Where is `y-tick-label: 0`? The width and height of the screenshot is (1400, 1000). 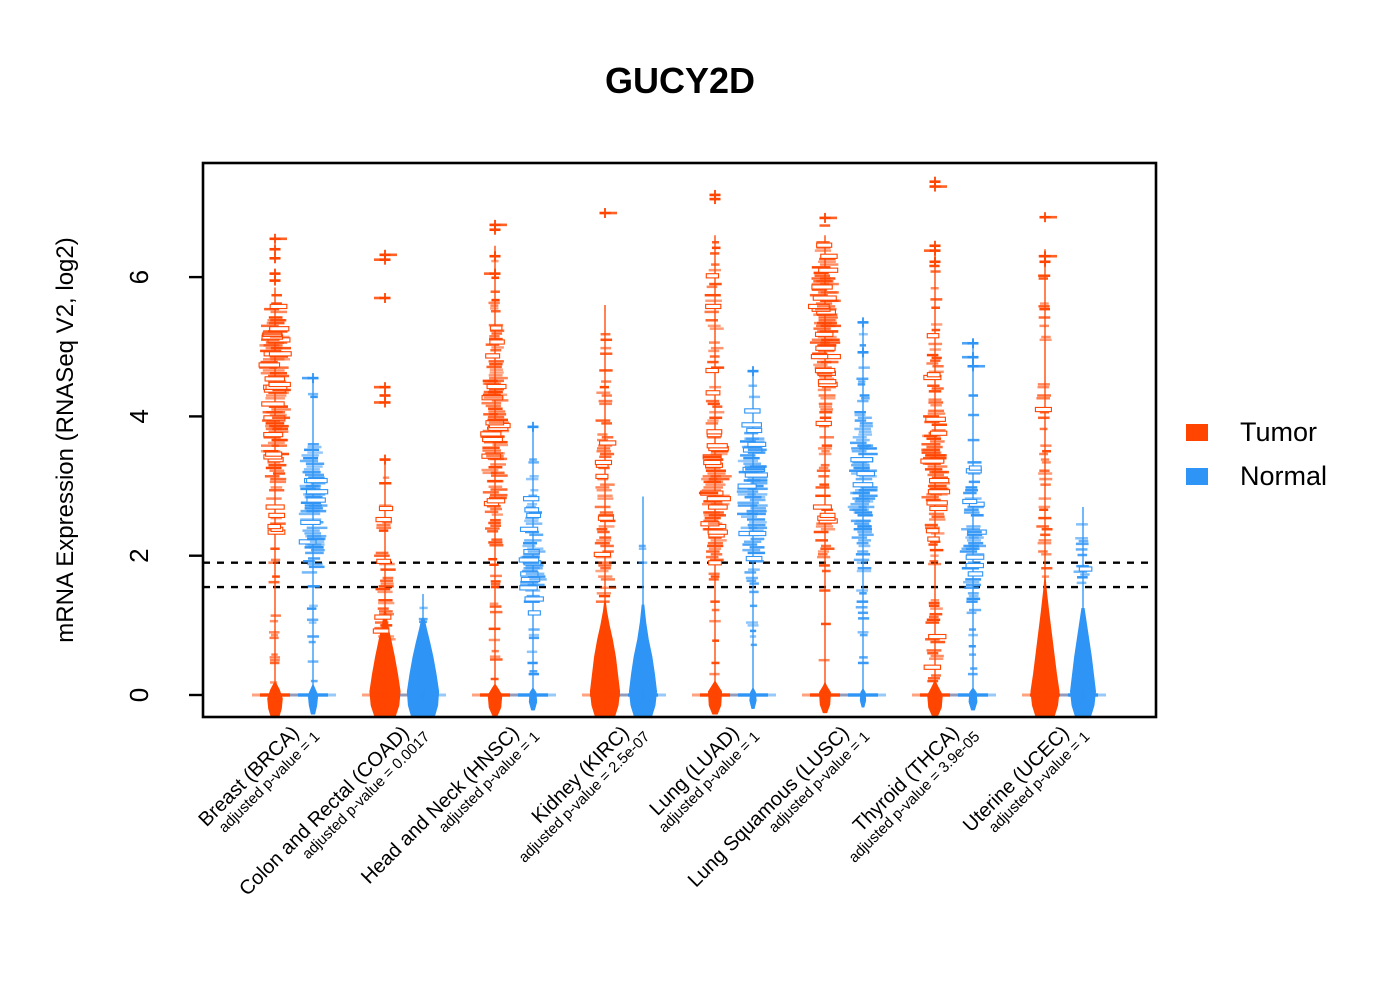
y-tick-label: 0 is located at coordinates (139, 695).